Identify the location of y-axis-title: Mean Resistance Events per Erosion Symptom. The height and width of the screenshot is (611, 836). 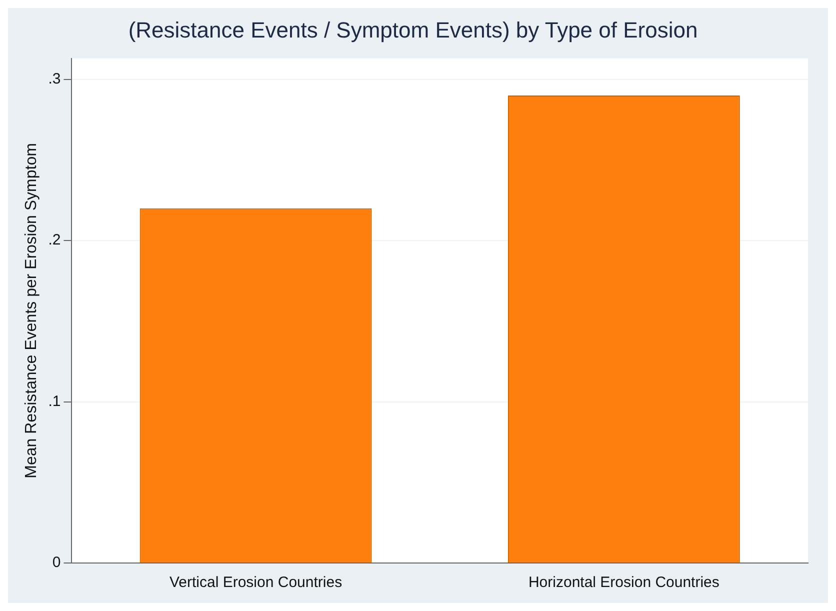
(31, 310).